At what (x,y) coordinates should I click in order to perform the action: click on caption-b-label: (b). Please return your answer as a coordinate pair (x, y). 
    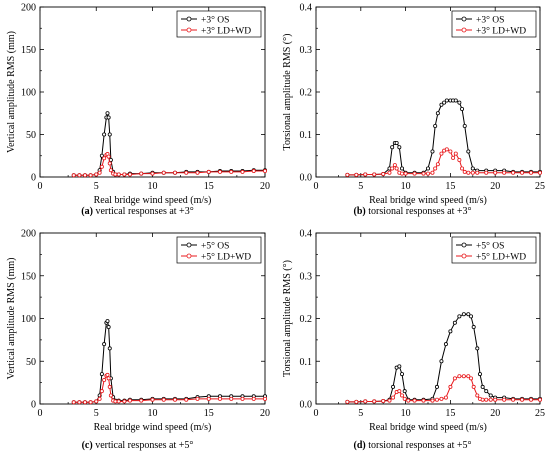
    Looking at the image, I should click on (359, 211).